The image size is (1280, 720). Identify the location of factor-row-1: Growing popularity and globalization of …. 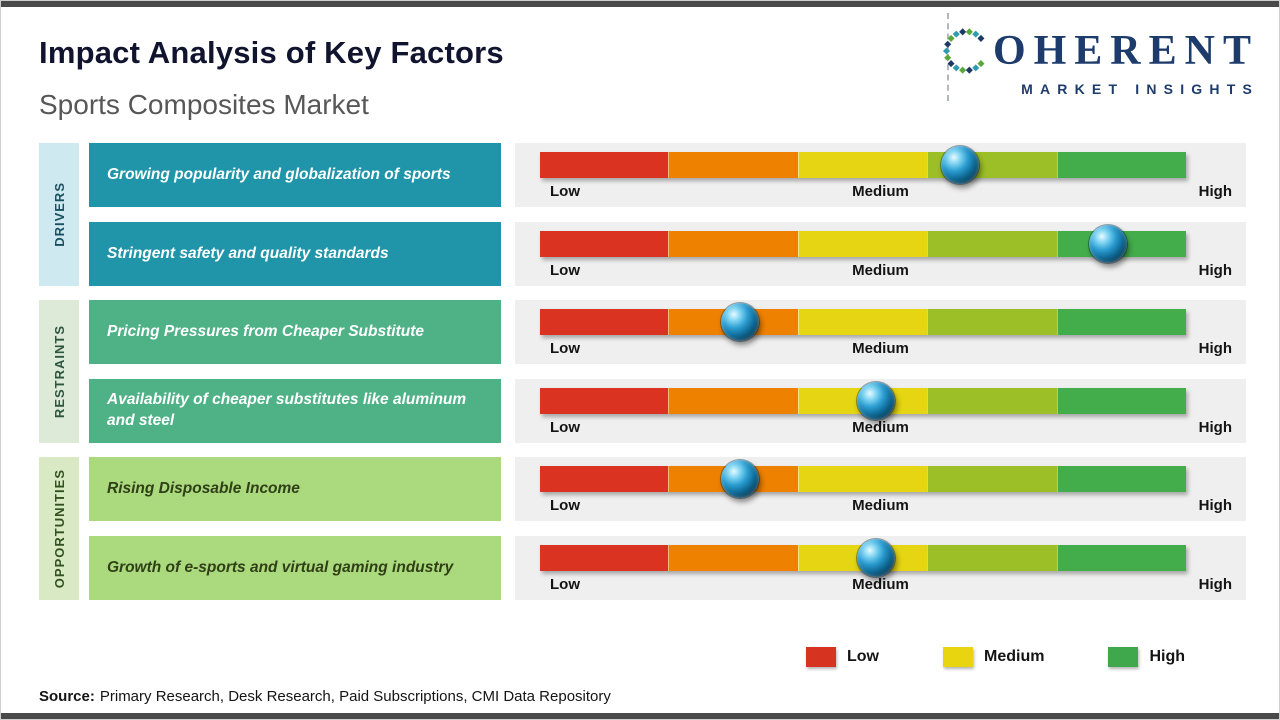
(667, 175).